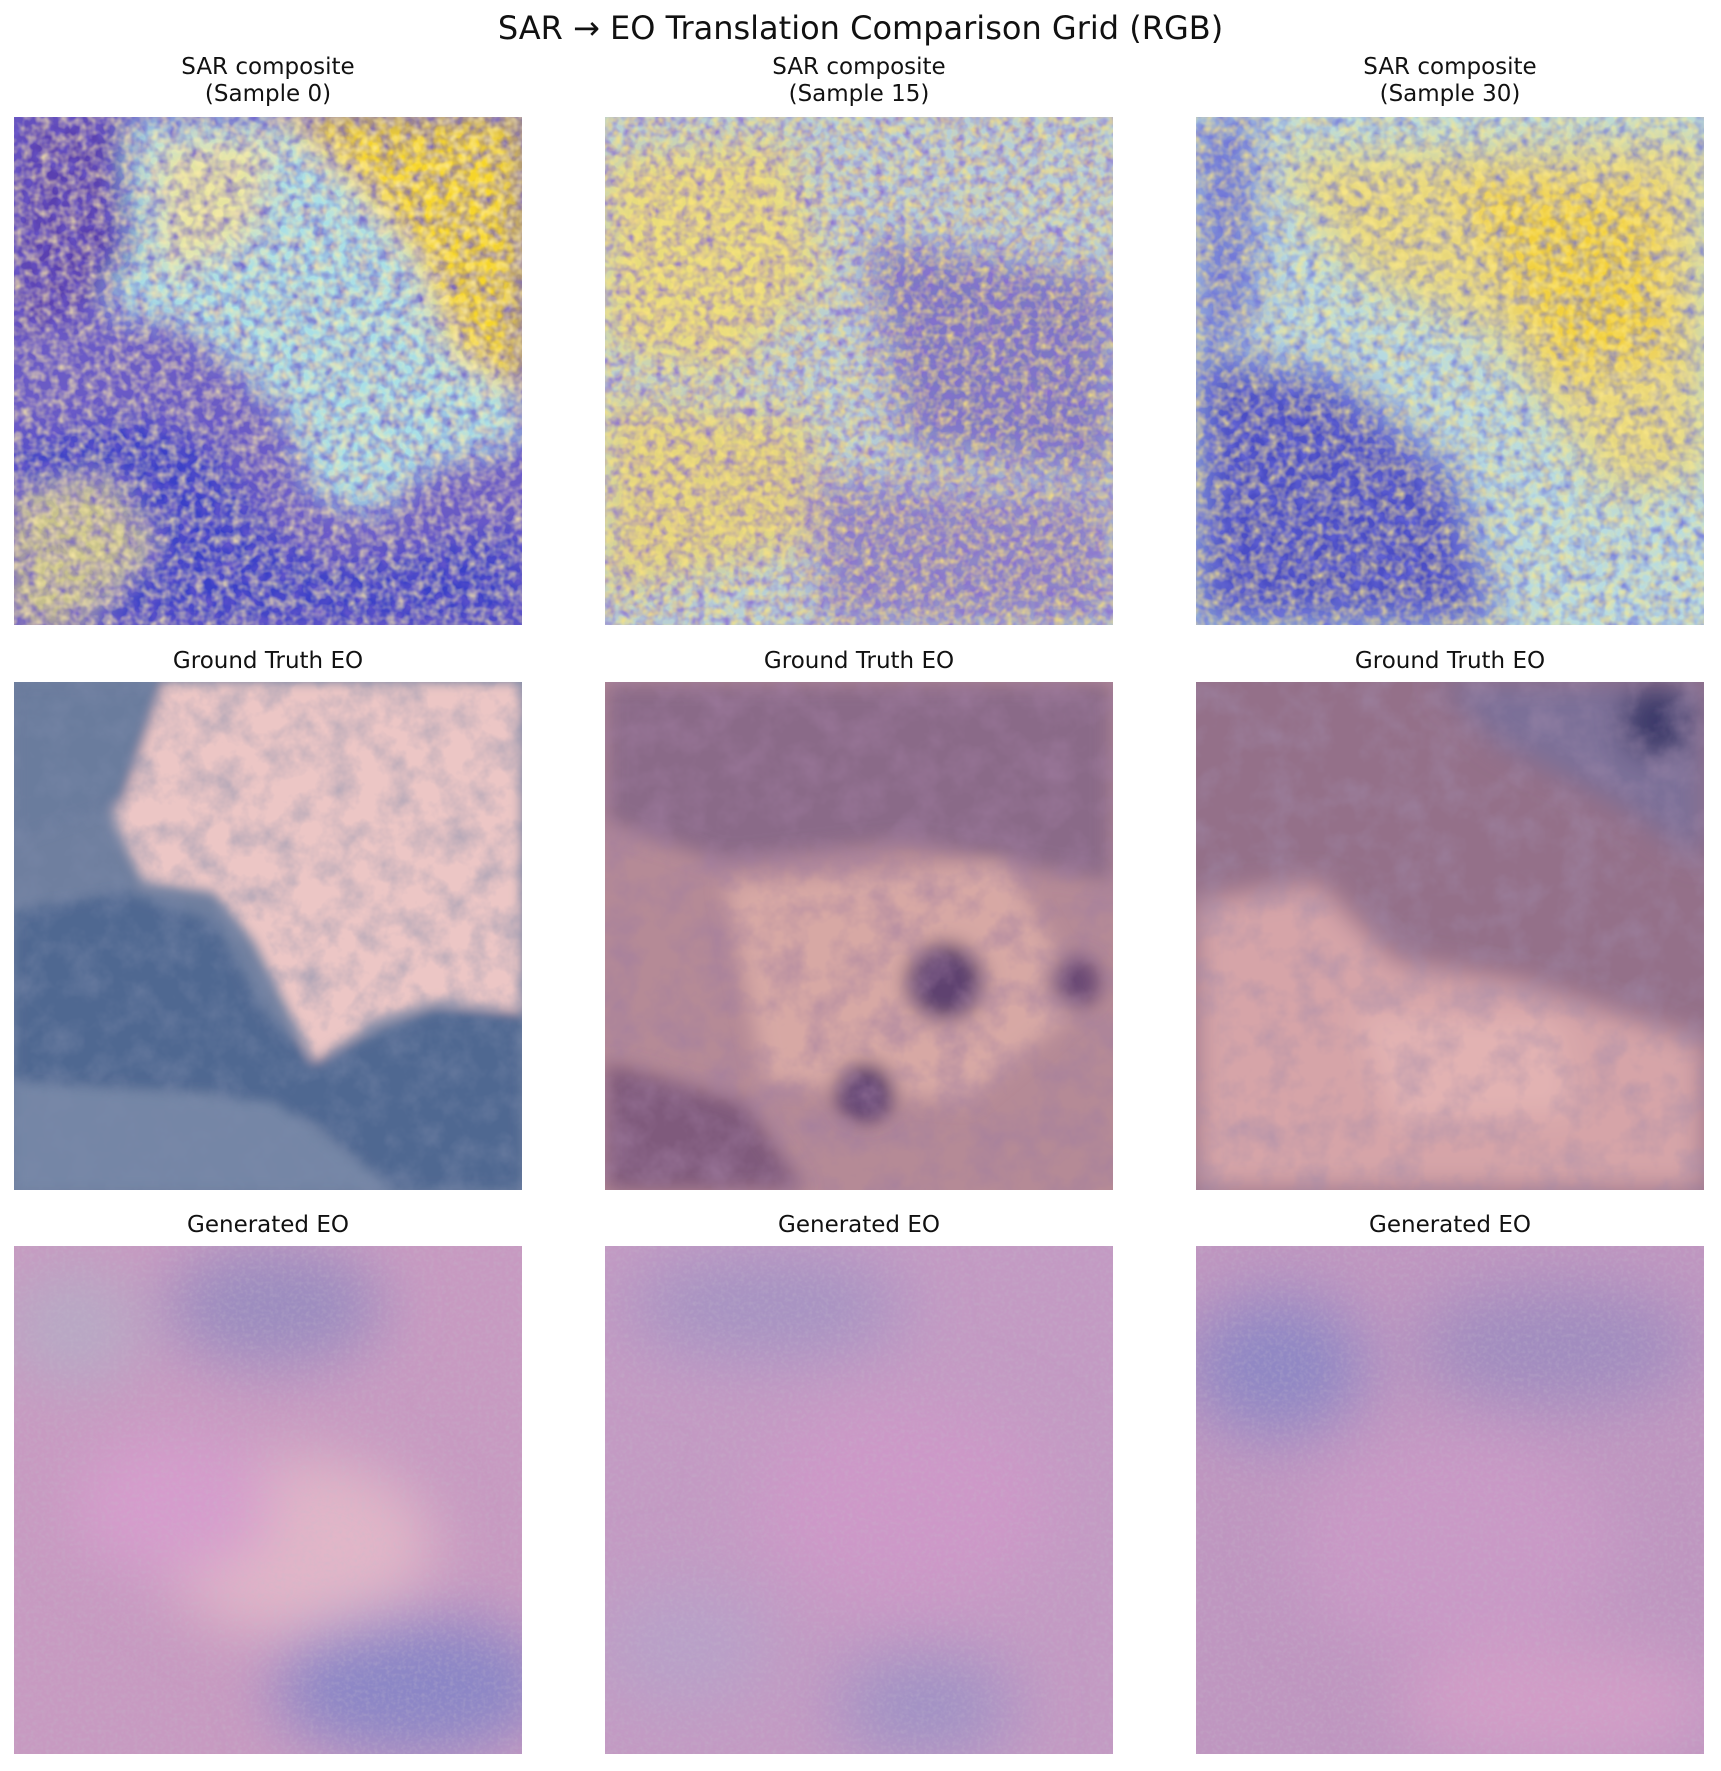 Image resolution: width=1721 pixels, height=1771 pixels. I want to click on panel-title: SAR composite (Sample 15), so click(859, 80).